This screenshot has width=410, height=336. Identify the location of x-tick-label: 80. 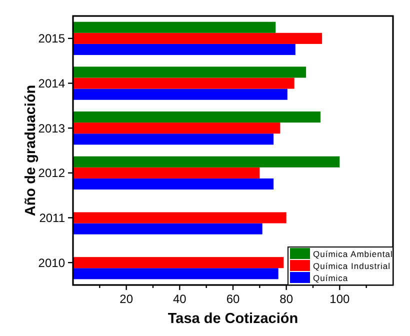
(287, 299).